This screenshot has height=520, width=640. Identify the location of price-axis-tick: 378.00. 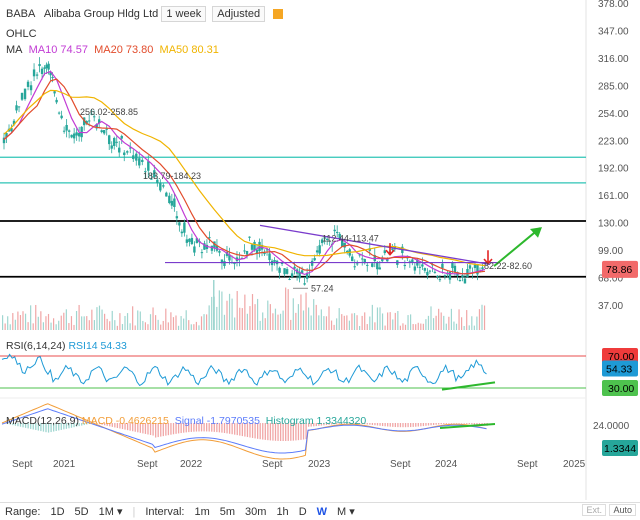
(613, 5).